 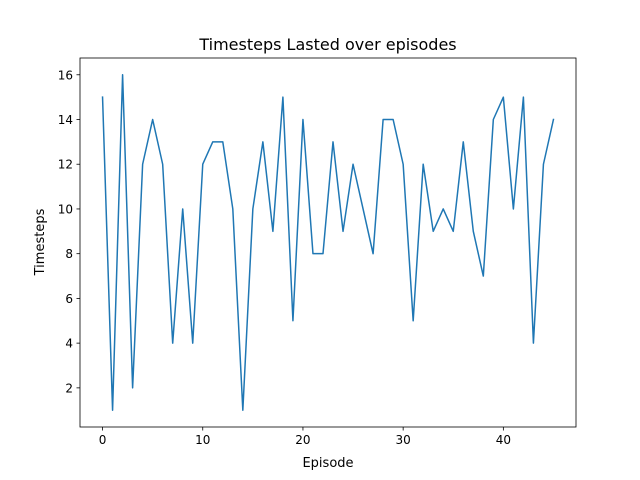 What do you see at coordinates (103, 440) in the screenshot?
I see `x-tick-label: 0` at bounding box center [103, 440].